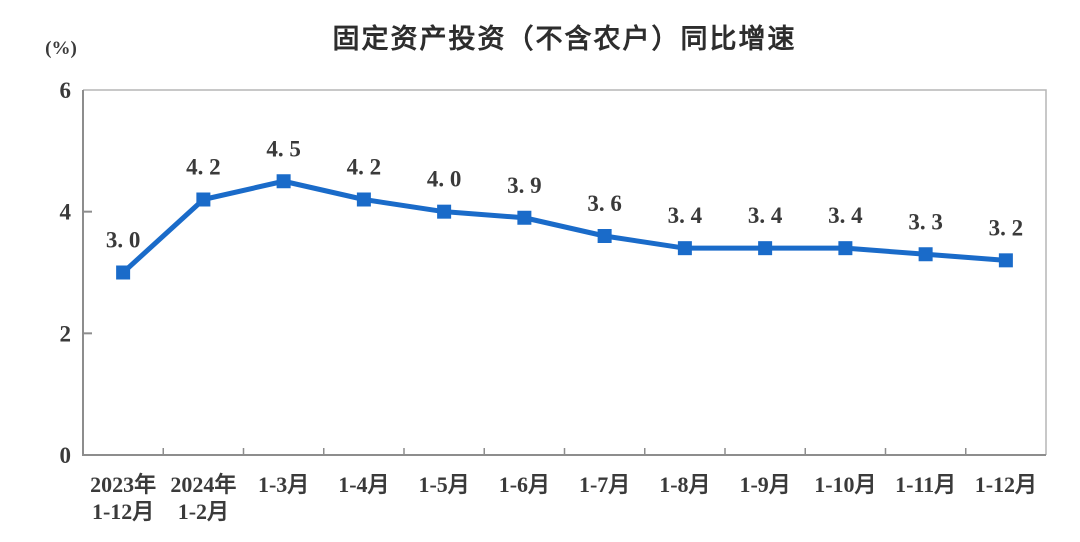  Describe the element at coordinates (925, 484) in the screenshot. I see `x-axis-tick-label: 1-11月` at that location.